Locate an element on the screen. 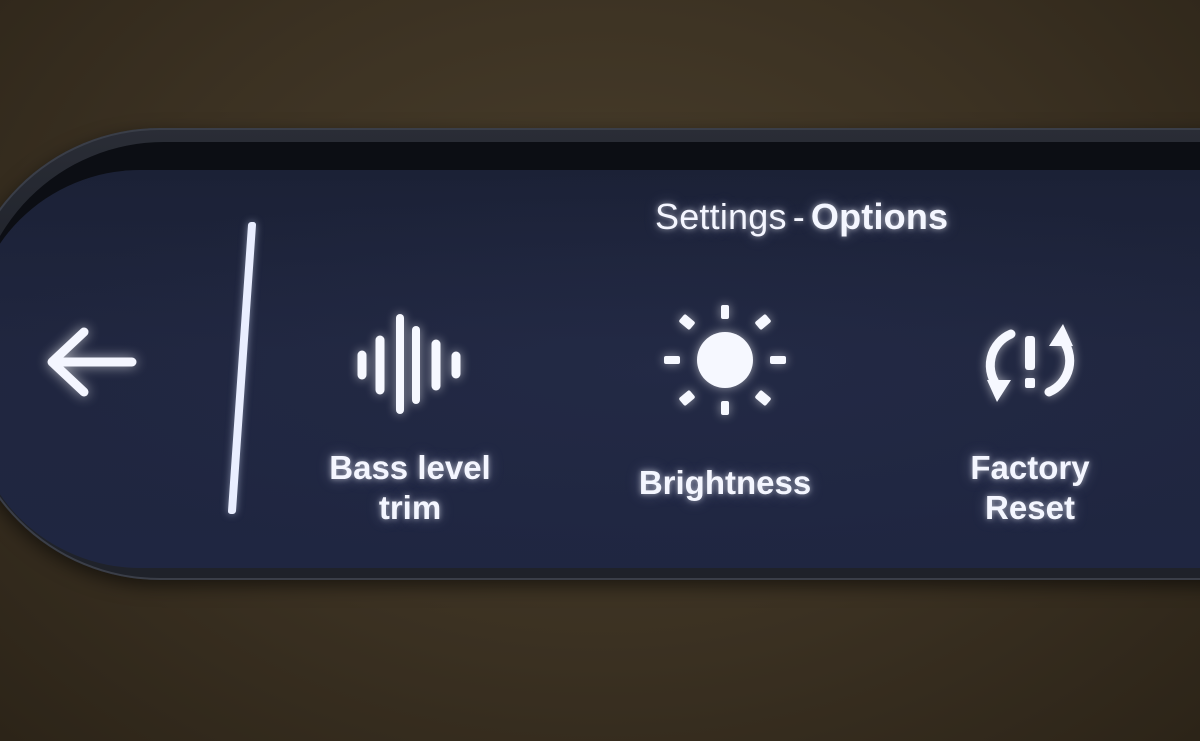  title-prefix: Settings is located at coordinates (721, 216).